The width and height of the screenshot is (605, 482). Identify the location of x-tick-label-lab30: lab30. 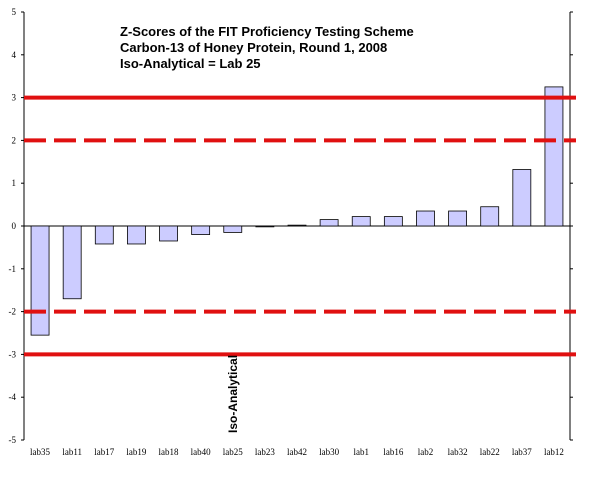
(329, 452).